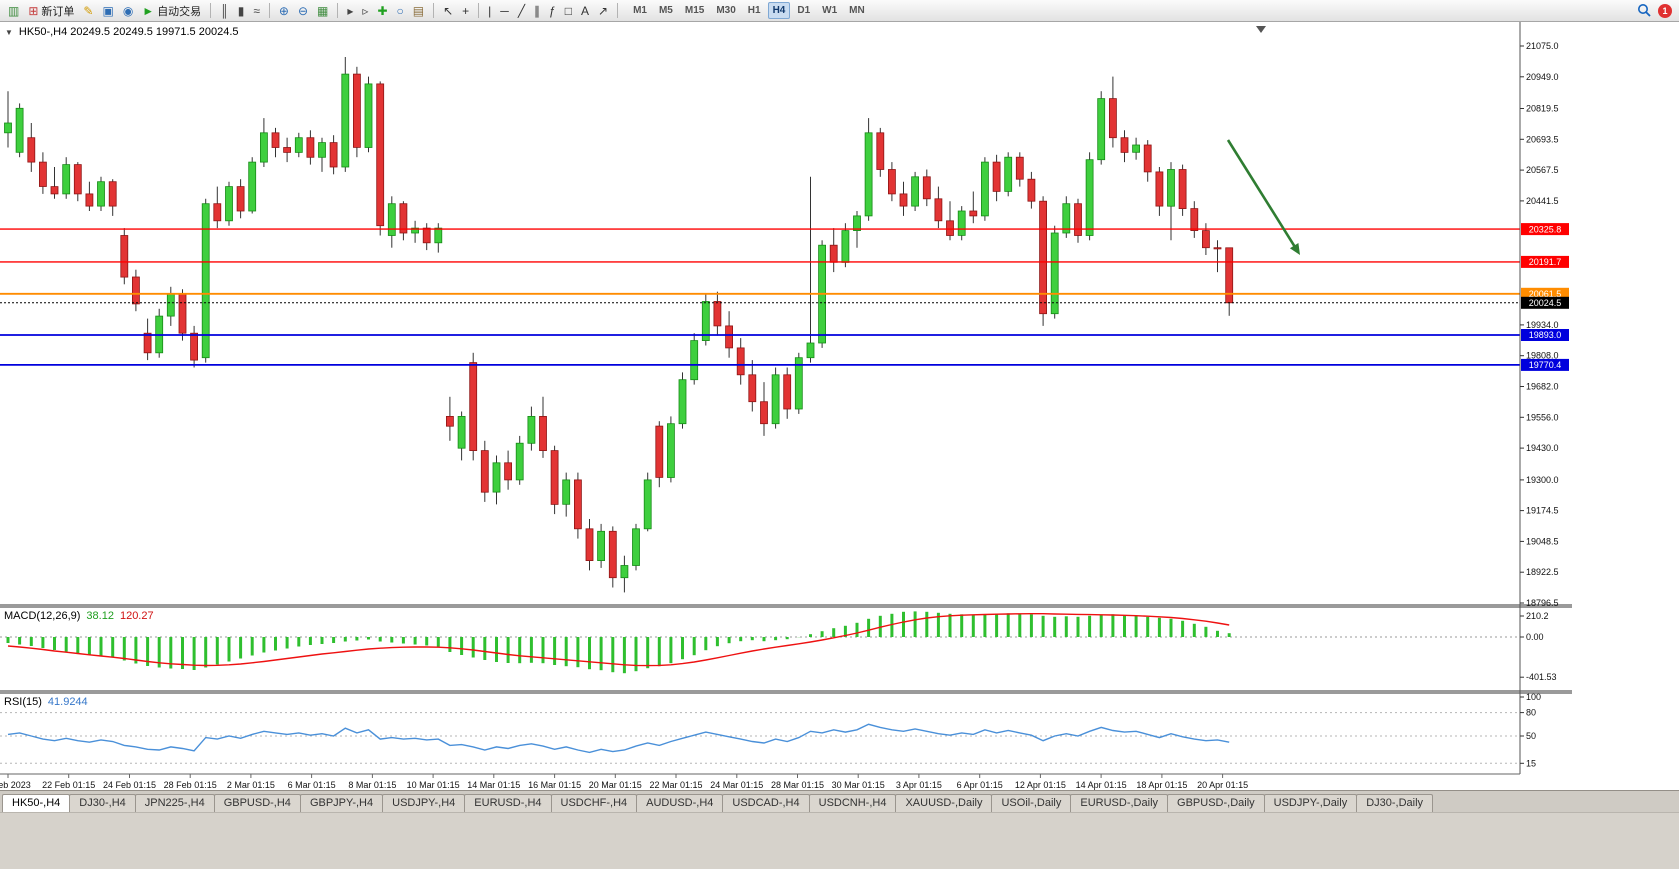 Image resolution: width=1679 pixels, height=869 pixels. I want to click on zoom-out-icon: ⊖, so click(303, 11).